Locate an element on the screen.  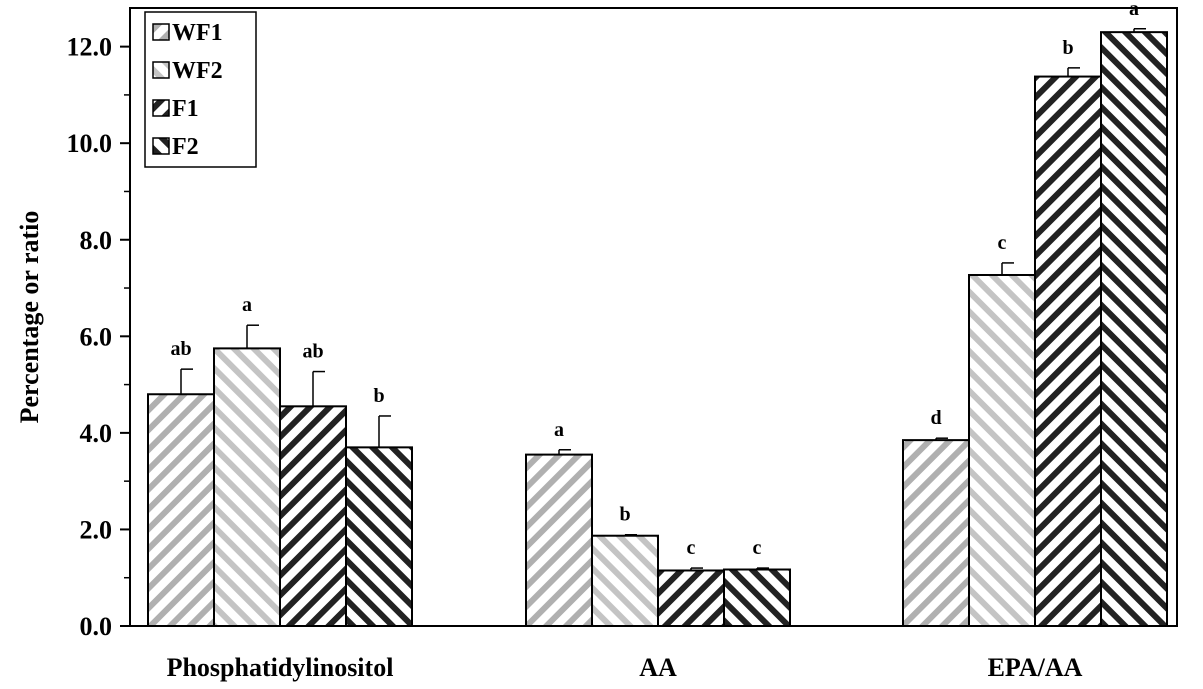
y-axis: 0.0 2.0 4.0 6.0 8.0 10.0 12.0 is located at coordinates (98, 337).